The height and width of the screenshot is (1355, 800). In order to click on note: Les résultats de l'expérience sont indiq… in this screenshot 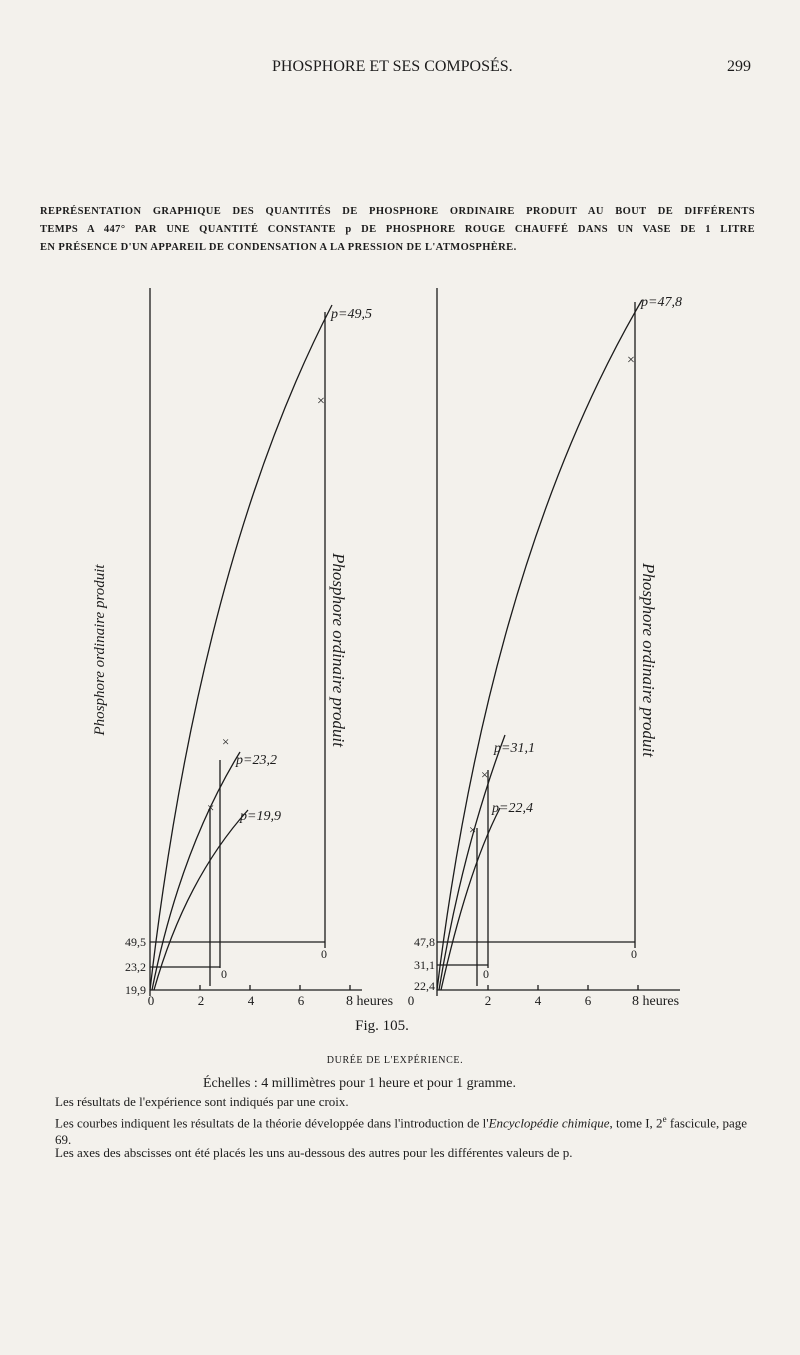, I will do `click(202, 1101)`.